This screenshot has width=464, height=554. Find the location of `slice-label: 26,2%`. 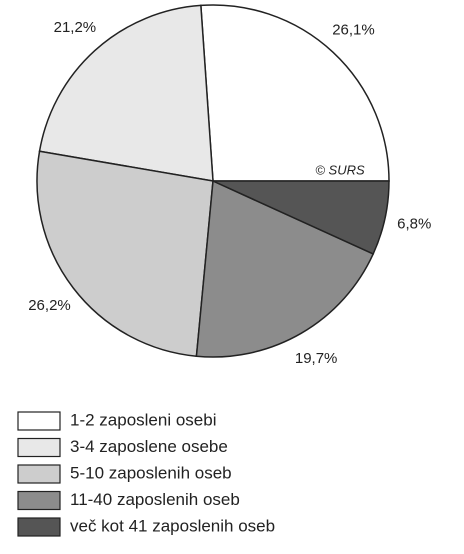

slice-label: 26,2% is located at coordinates (49, 305).